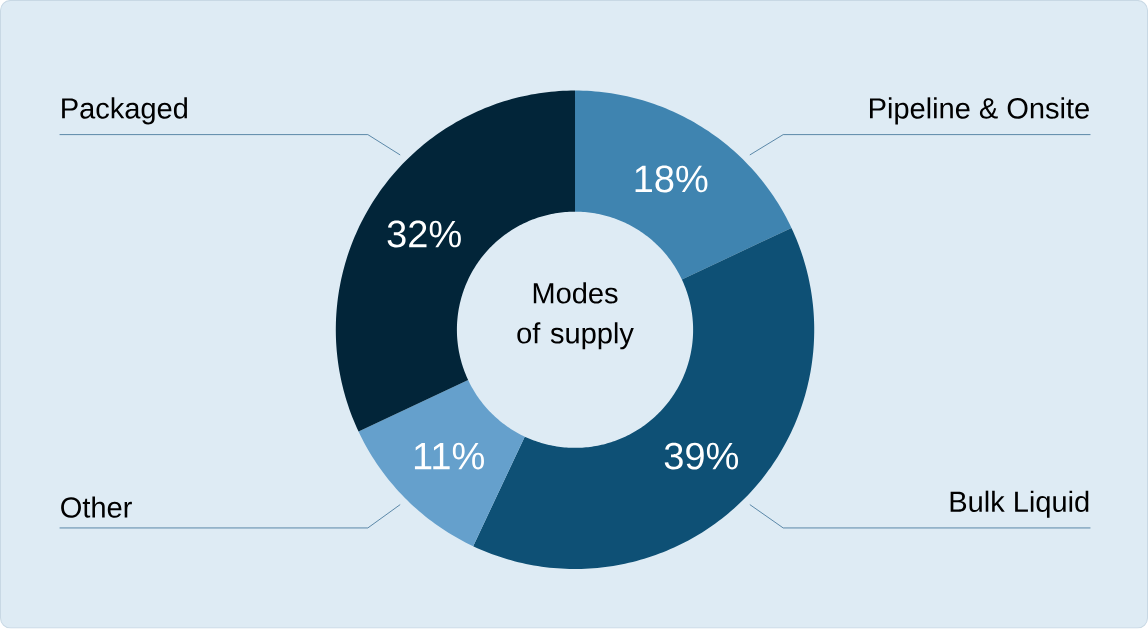 The height and width of the screenshot is (629, 1148). Describe the element at coordinates (701, 456) in the screenshot. I see `data-label: 39%` at that location.